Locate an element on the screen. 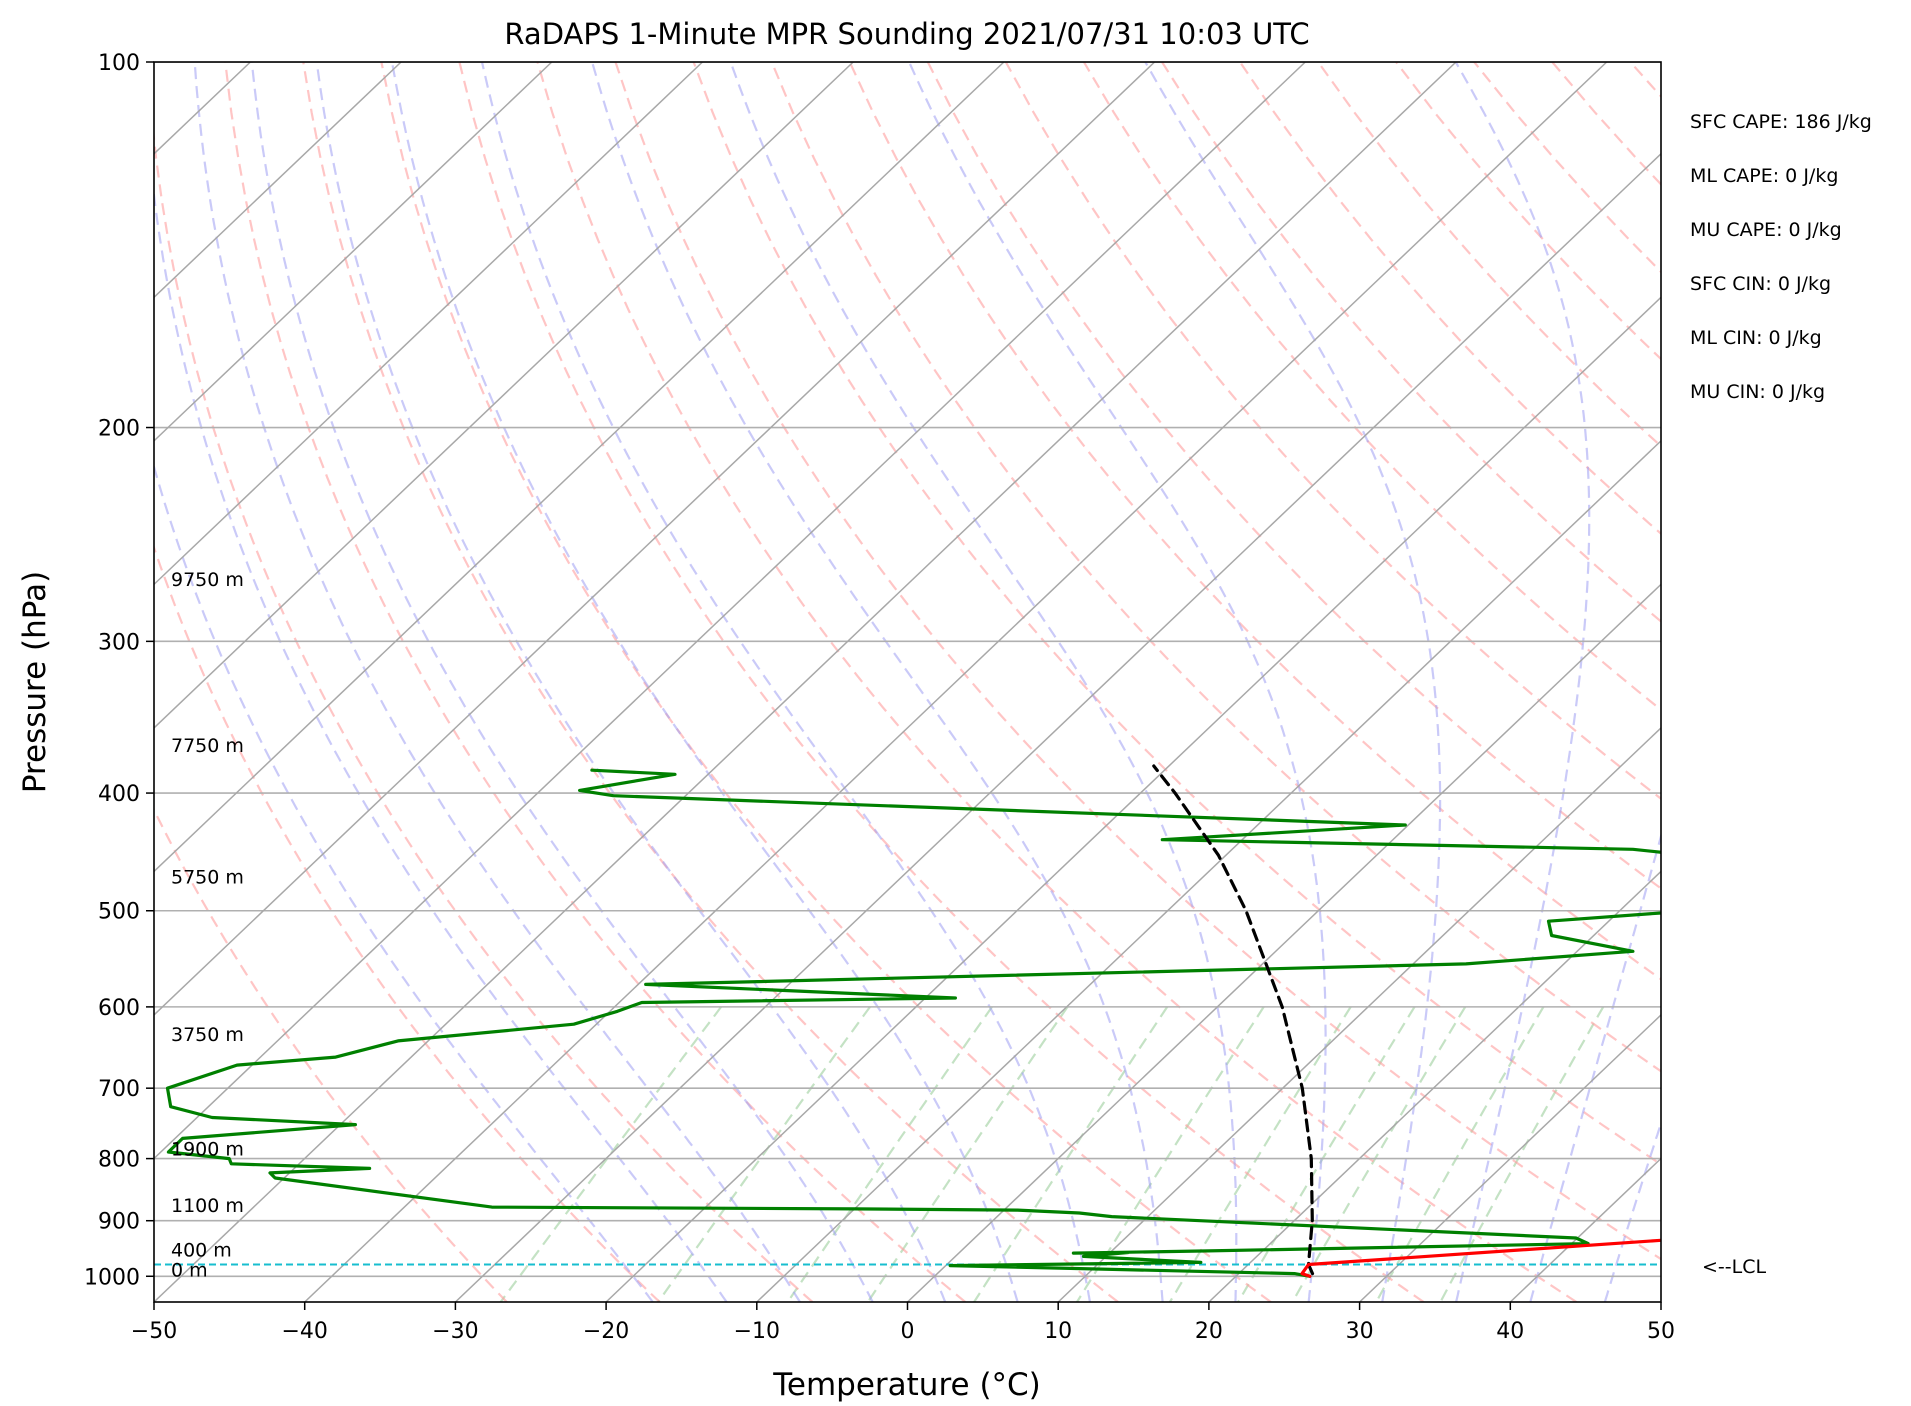 Image resolution: width=1911 pixels, height=1406 pixels. y-tick-label: 1000 is located at coordinates (112, 1277).